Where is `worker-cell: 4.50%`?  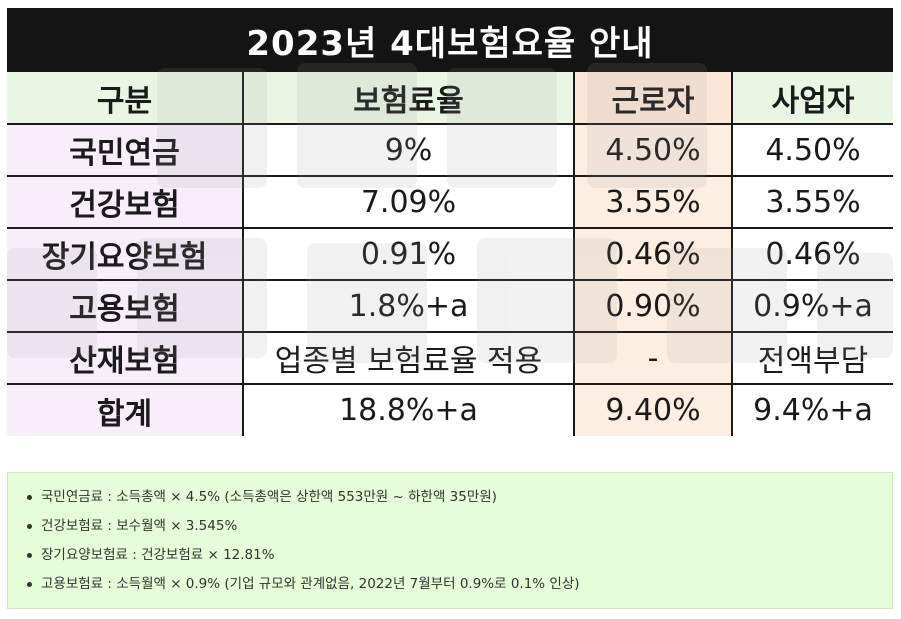 worker-cell: 4.50% is located at coordinates (653, 150).